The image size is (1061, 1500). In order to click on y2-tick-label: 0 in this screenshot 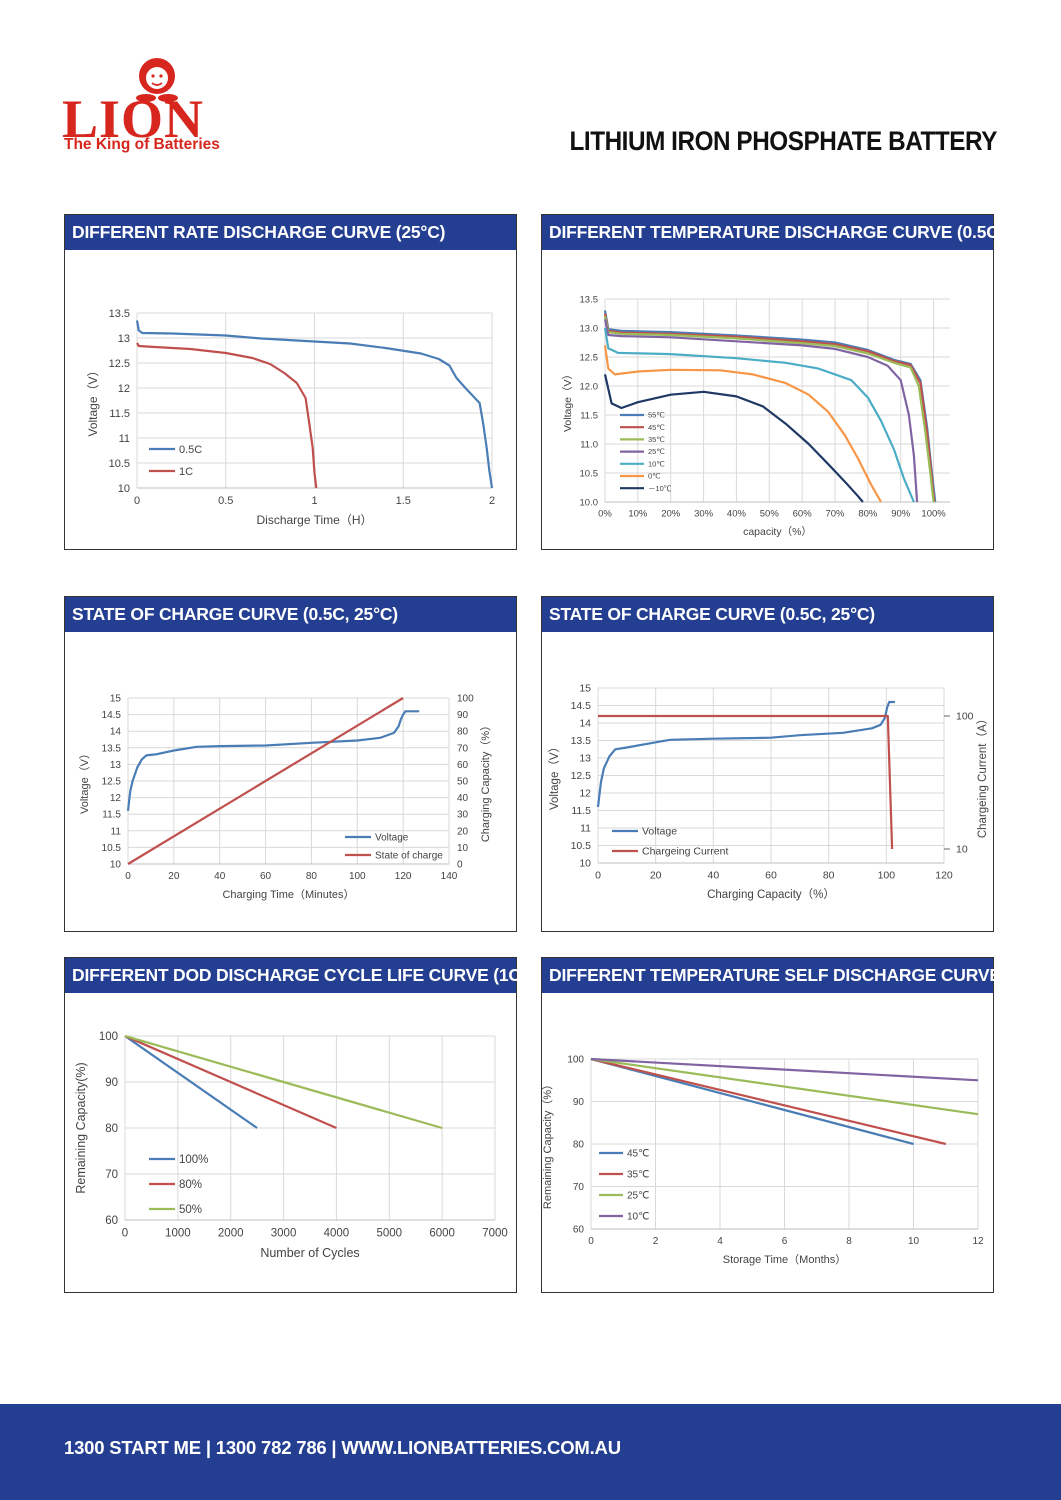, I will do `click(460, 865)`.